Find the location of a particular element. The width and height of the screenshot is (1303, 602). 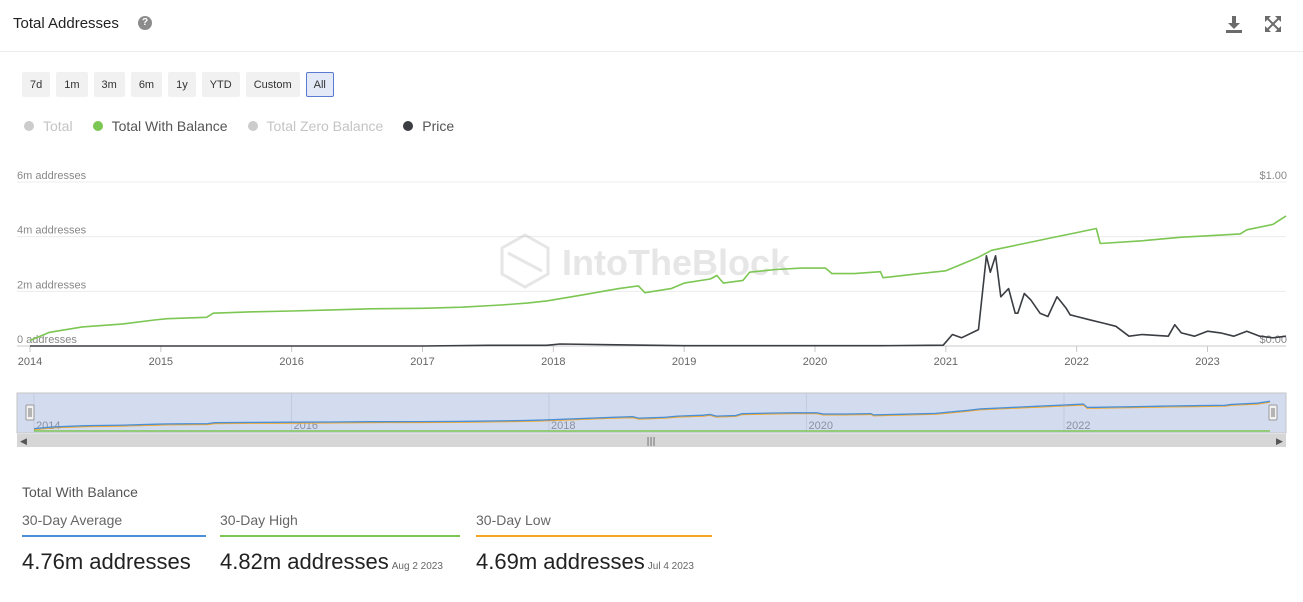

x-axis-tick-label: 2017 is located at coordinates (422, 362).